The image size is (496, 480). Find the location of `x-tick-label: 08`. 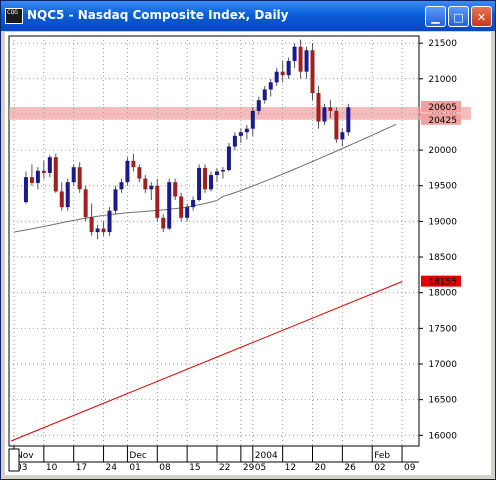

x-tick-label: 08 is located at coordinates (165, 468).